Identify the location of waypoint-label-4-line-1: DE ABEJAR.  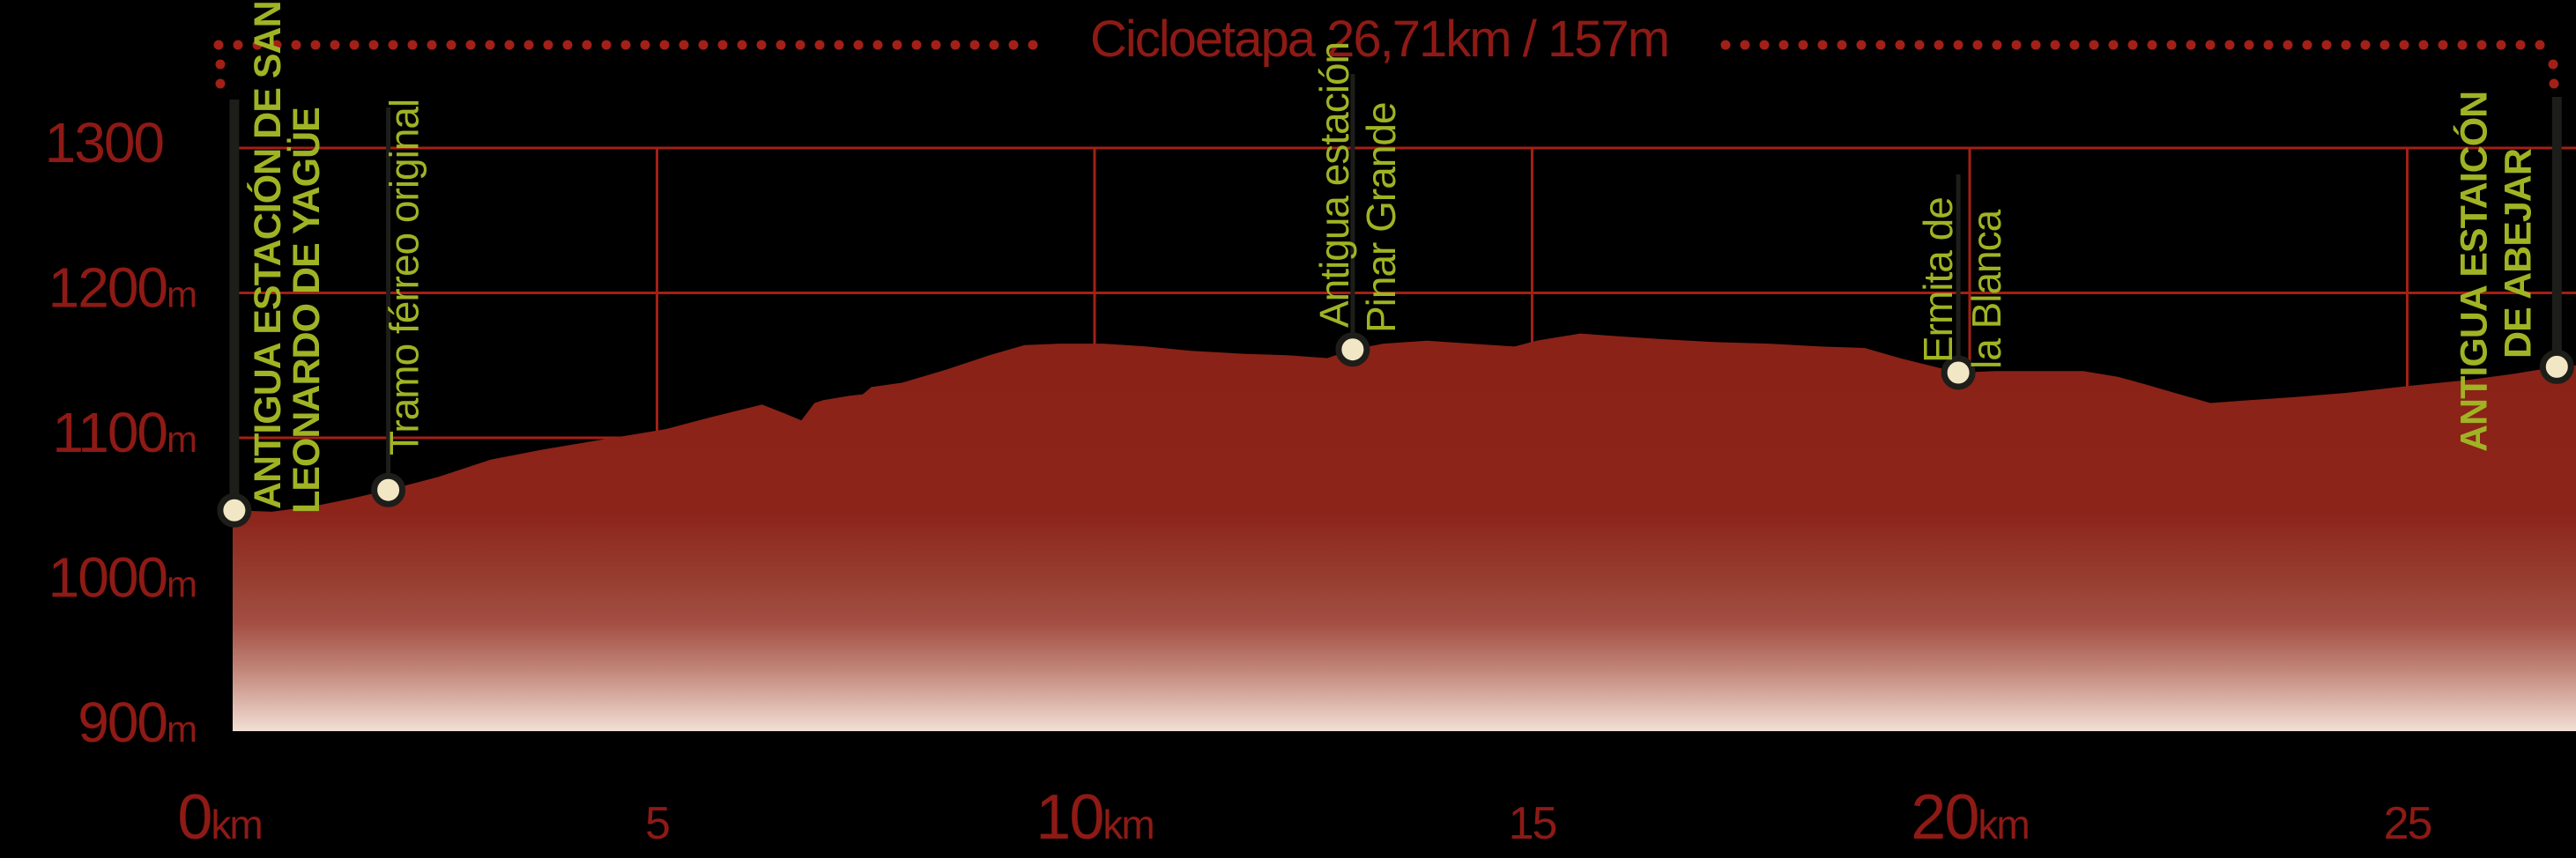
(2518, 254).